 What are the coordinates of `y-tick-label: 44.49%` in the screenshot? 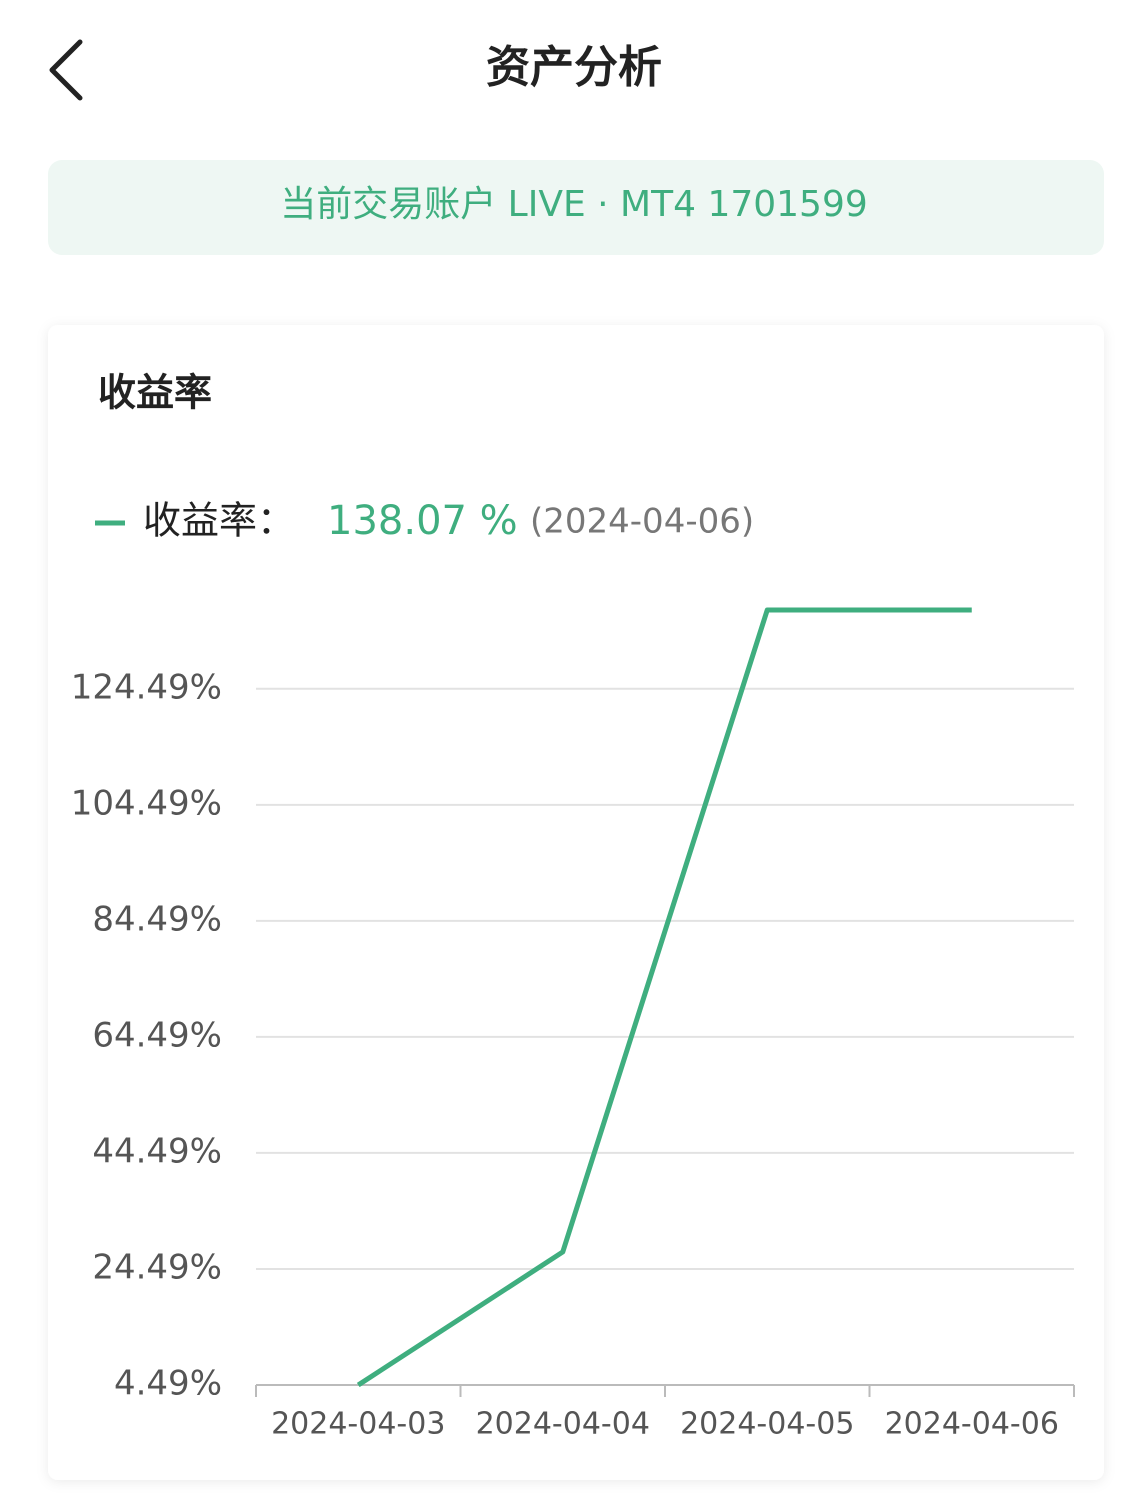 It's located at (157, 1151).